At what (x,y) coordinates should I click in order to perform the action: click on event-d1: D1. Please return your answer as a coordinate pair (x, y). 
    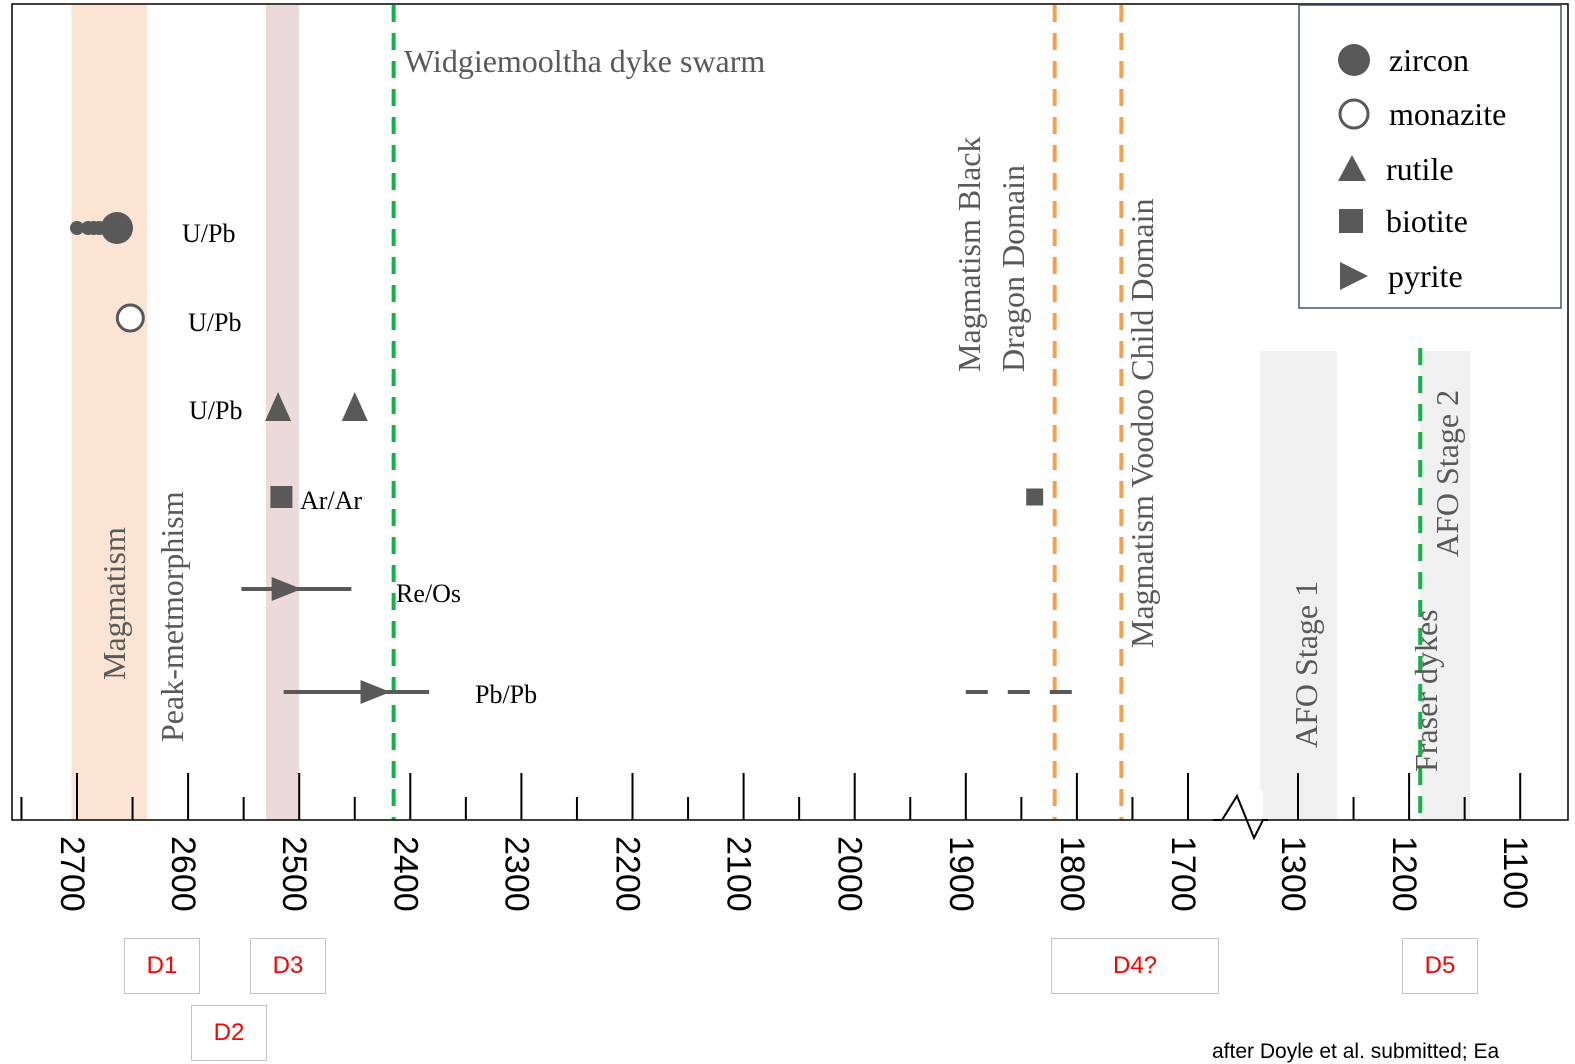
    Looking at the image, I should click on (162, 966).